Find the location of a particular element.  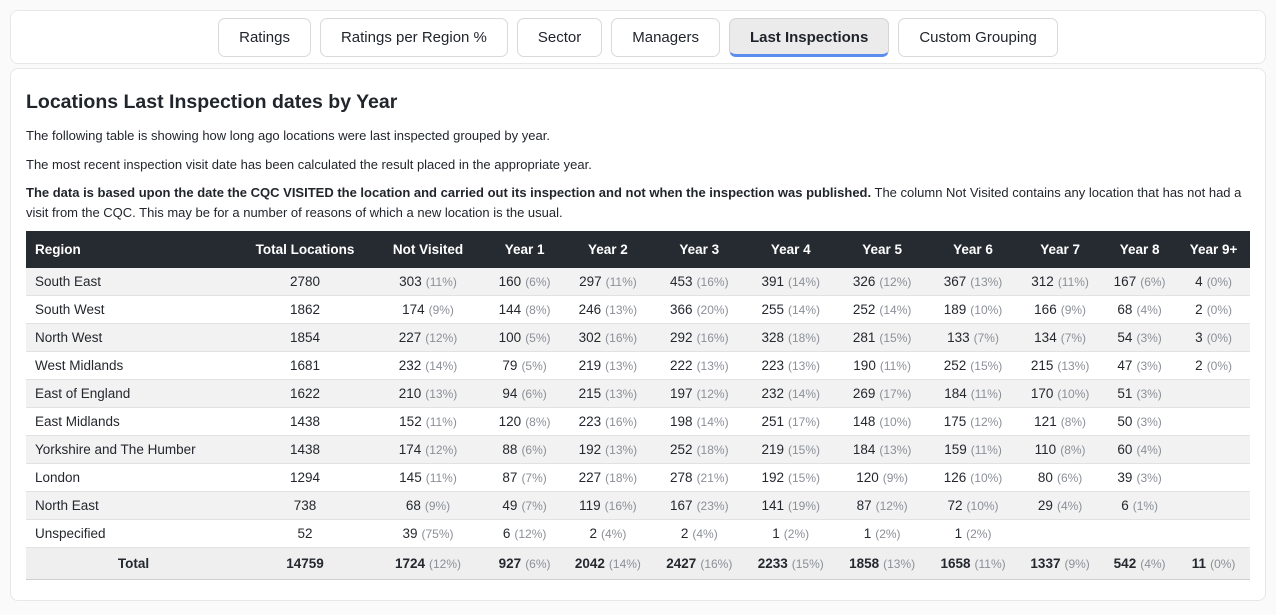

value-cell: 278 (21%) is located at coordinates (699, 477).